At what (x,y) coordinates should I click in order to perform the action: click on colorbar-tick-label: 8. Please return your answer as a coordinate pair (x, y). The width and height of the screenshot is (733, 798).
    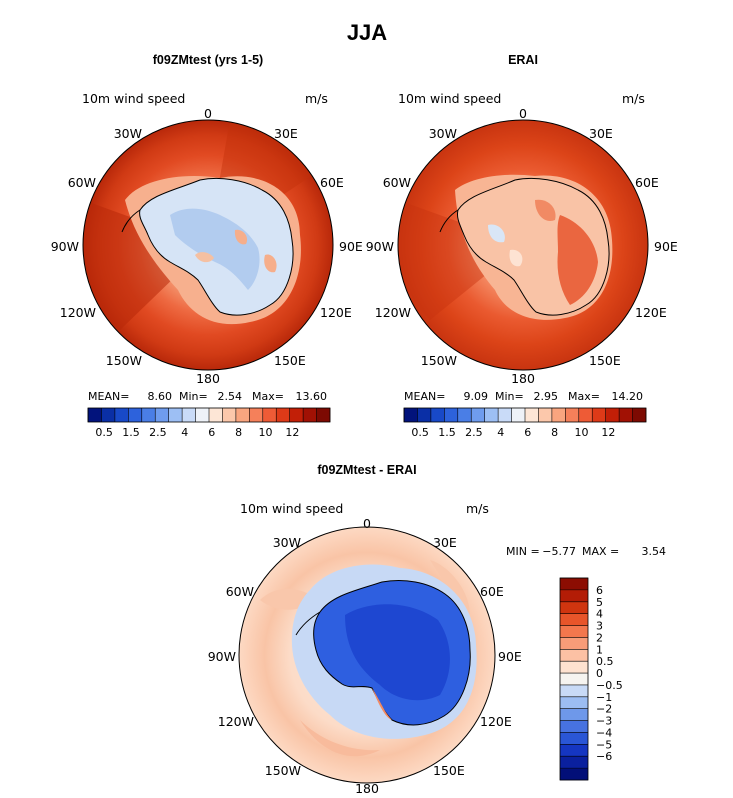
    Looking at the image, I should click on (238, 432).